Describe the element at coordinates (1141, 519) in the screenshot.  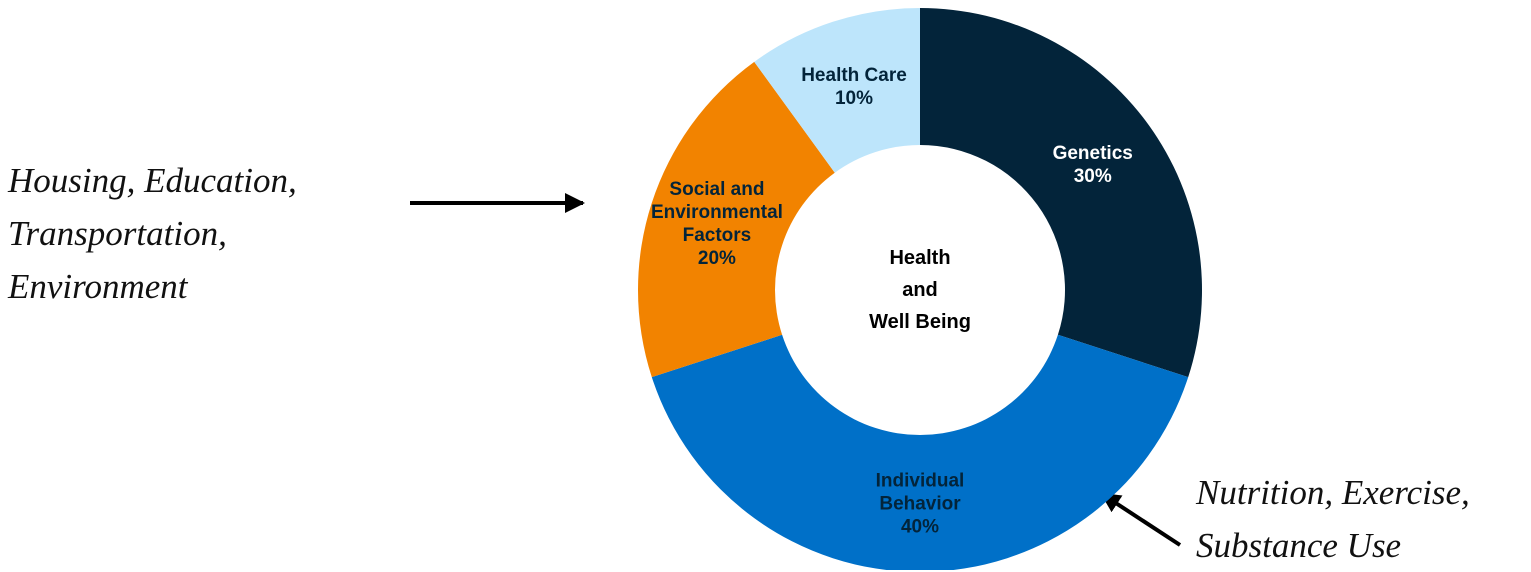
I see `arrow` at that location.